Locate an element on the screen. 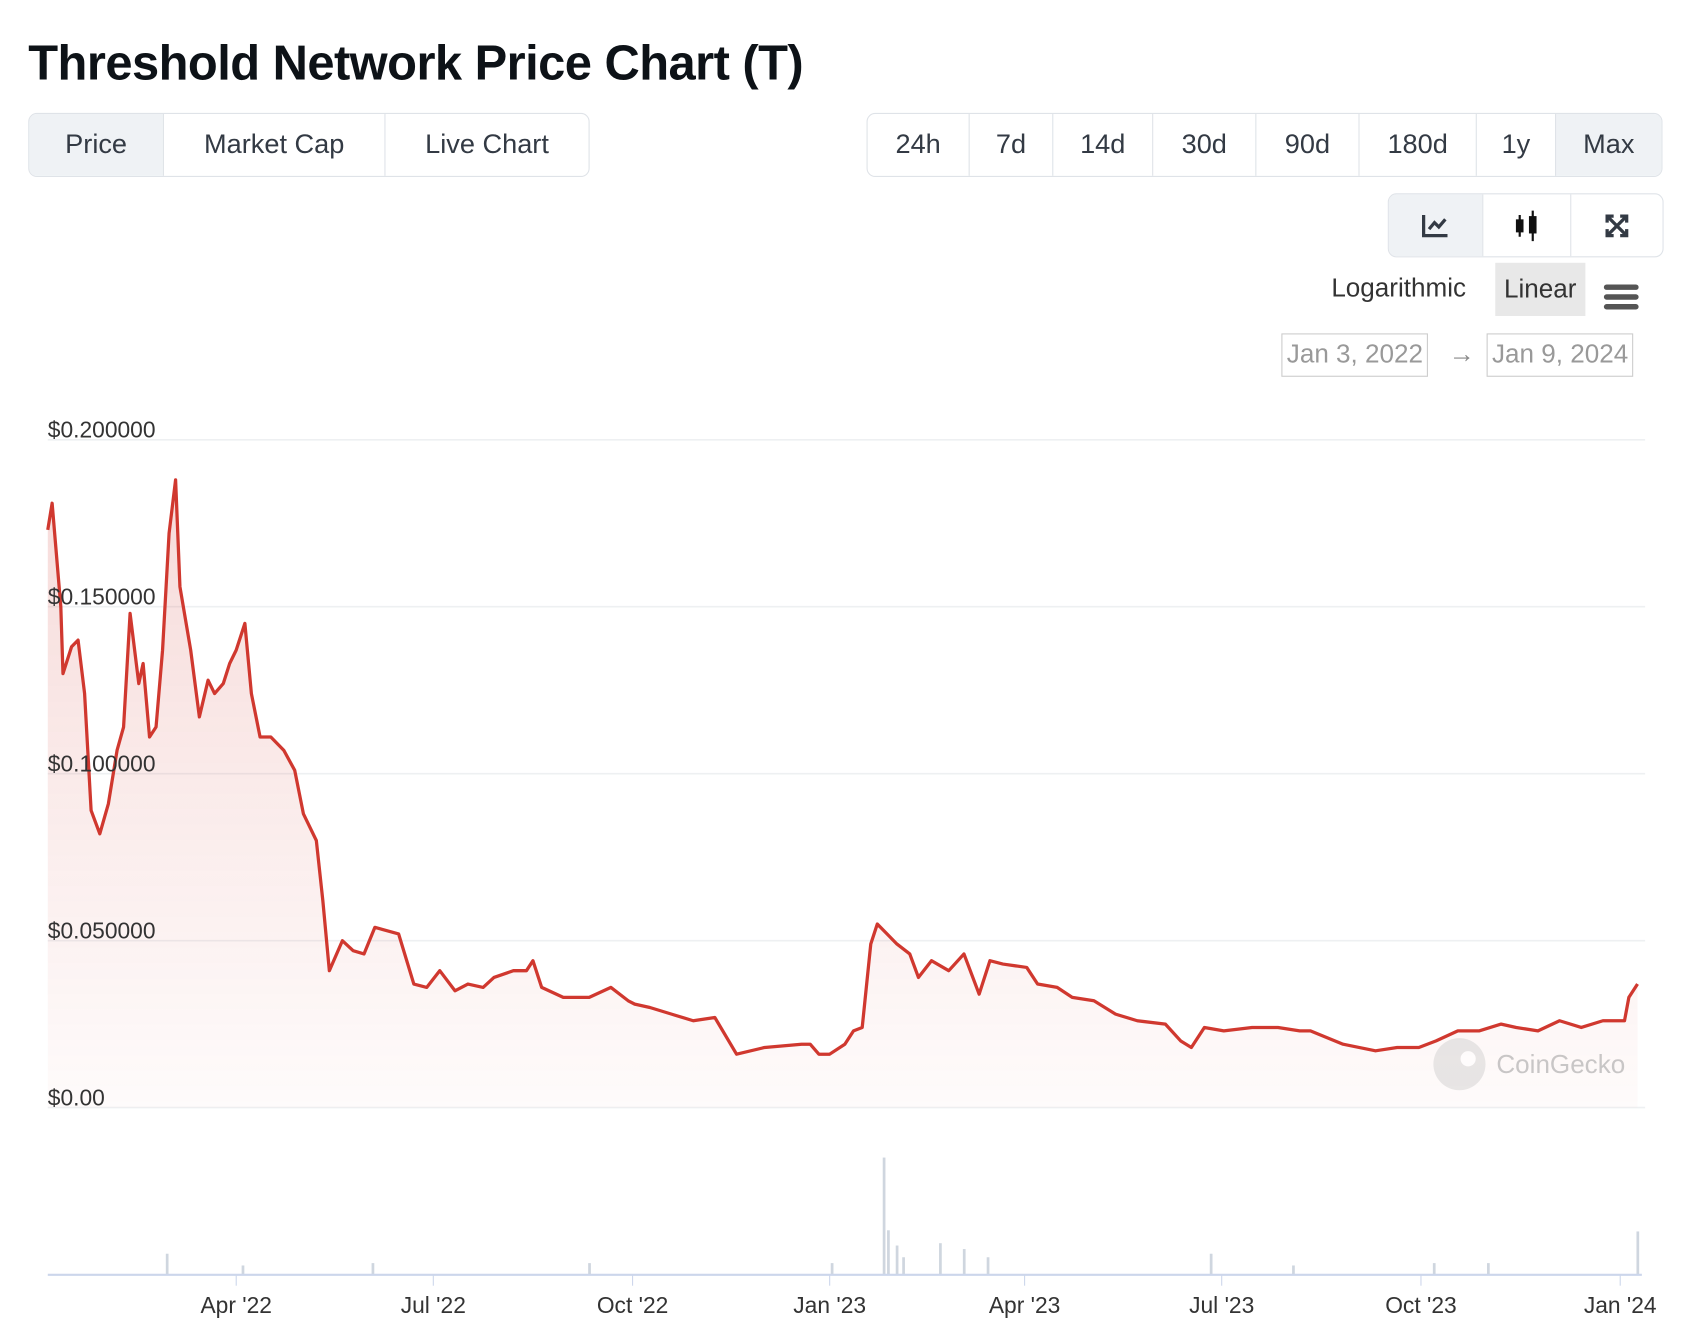  range-14d: 14d is located at coordinates (1102, 145).